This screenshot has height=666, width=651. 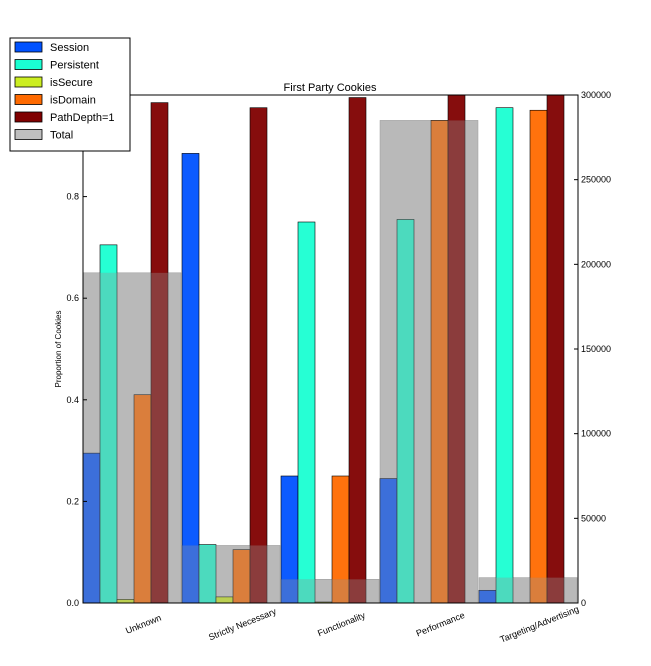 I want to click on chart-title: First Party Cookies, so click(x=330, y=88).